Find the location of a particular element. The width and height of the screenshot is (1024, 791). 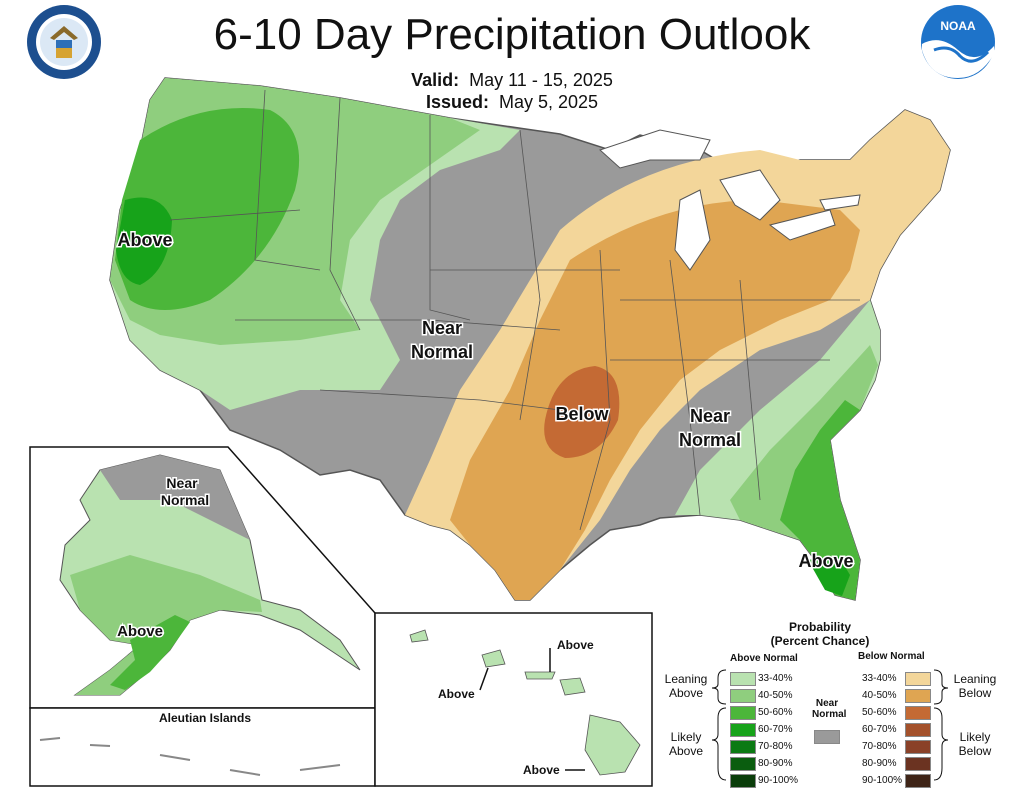

legend-likely-below: Likely Below is located at coordinates (975, 744).